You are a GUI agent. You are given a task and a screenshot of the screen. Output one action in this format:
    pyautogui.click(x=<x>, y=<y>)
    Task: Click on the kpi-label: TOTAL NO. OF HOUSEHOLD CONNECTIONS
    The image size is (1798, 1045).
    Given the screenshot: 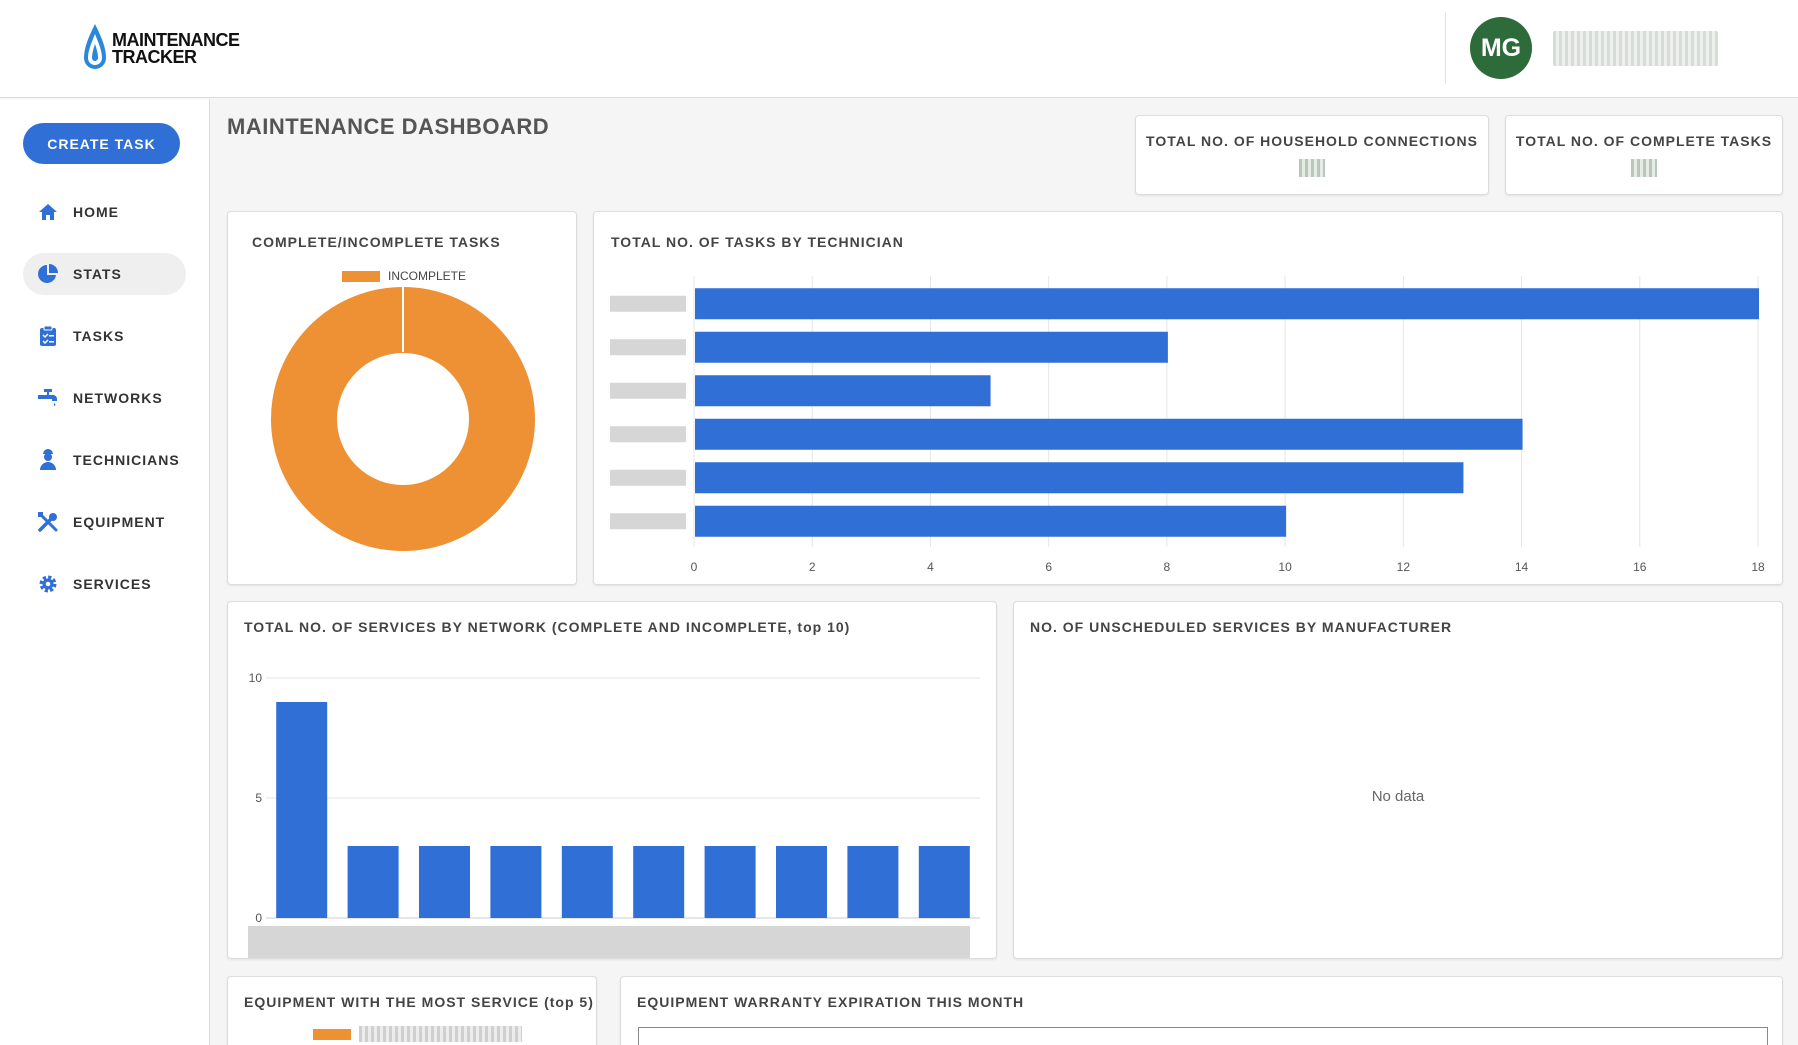 What is the action you would take?
    pyautogui.click(x=1312, y=141)
    